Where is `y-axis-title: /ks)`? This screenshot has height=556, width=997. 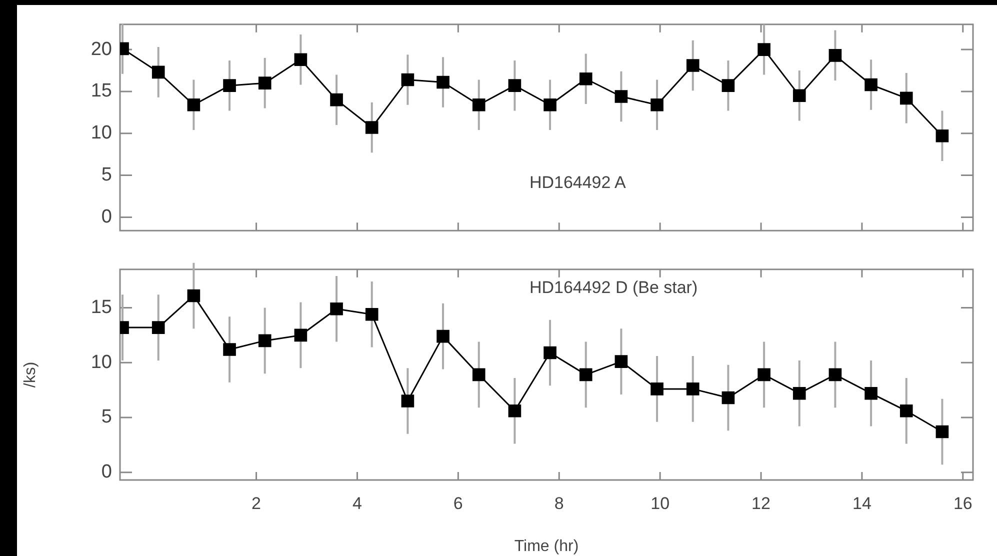
y-axis-title: /ks) is located at coordinates (31, 375).